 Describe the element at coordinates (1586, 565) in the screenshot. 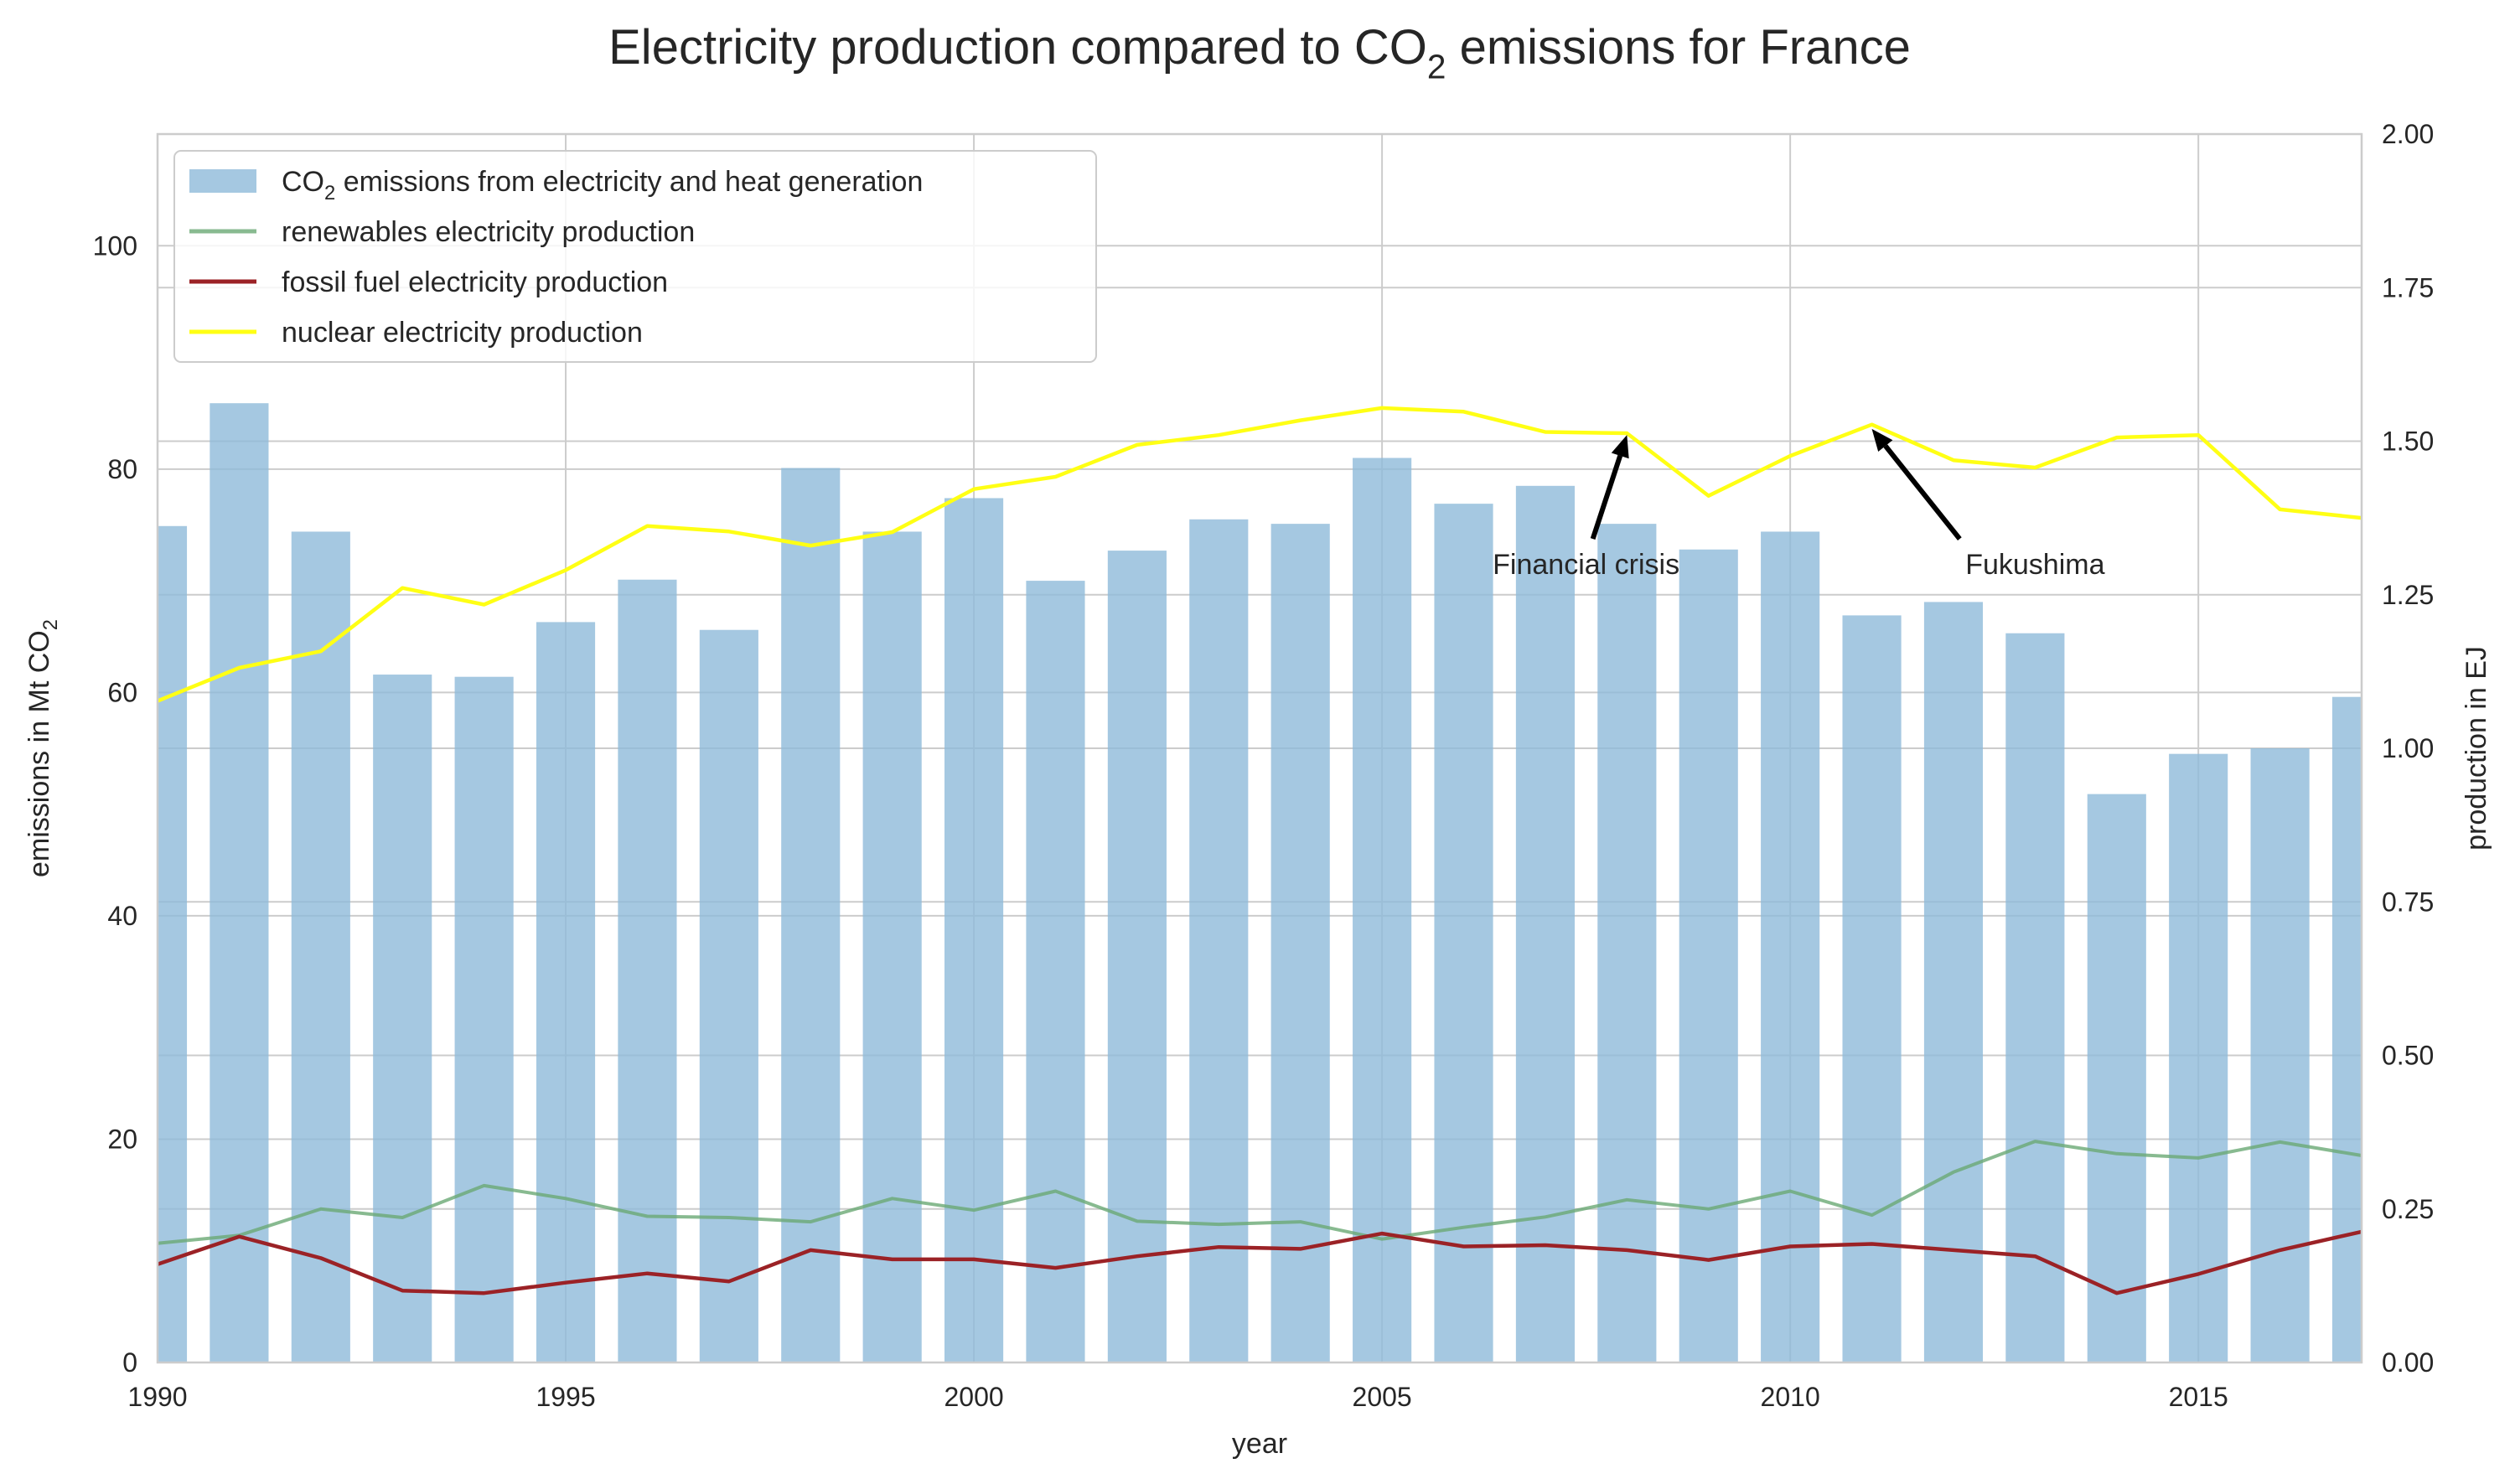

I see `annotation-label: Financial crisis` at that location.